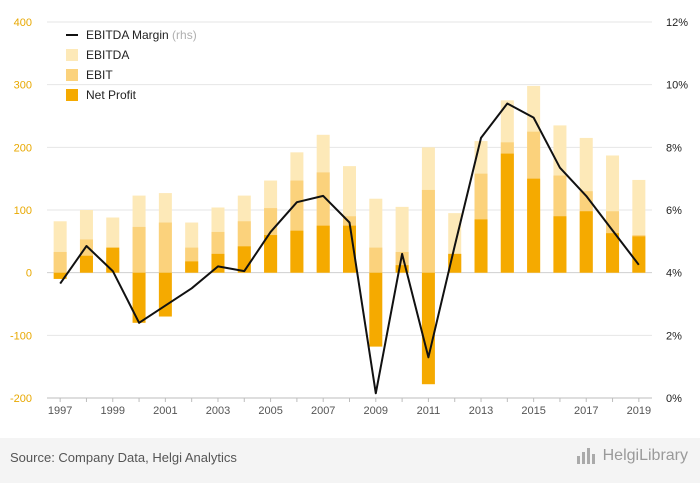  Describe the element at coordinates (674, 148) in the screenshot. I see `y-right-tick-8: 8%` at that location.